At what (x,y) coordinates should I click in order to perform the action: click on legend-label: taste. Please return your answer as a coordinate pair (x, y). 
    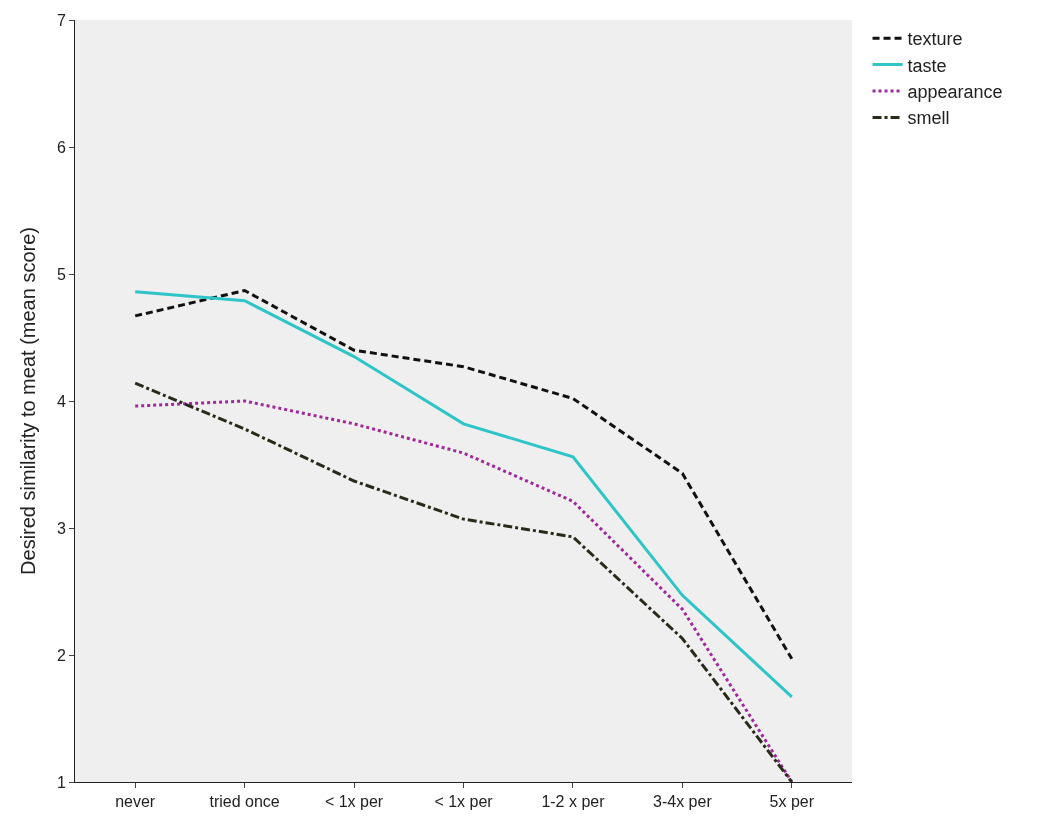
    Looking at the image, I should click on (927, 65).